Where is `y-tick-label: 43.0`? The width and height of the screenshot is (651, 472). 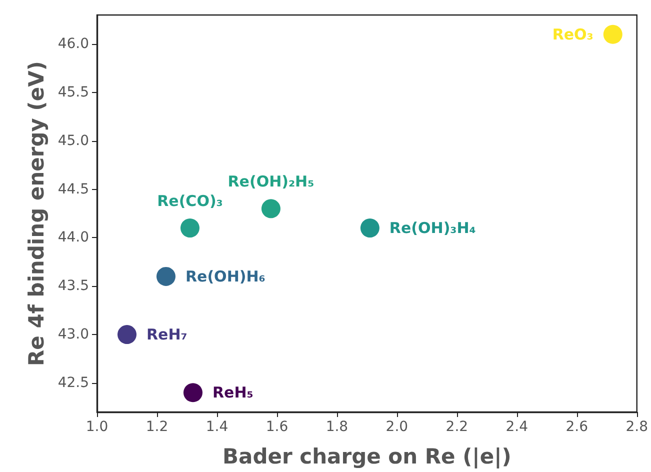 y-tick-label: 43.0 is located at coordinates (73, 334).